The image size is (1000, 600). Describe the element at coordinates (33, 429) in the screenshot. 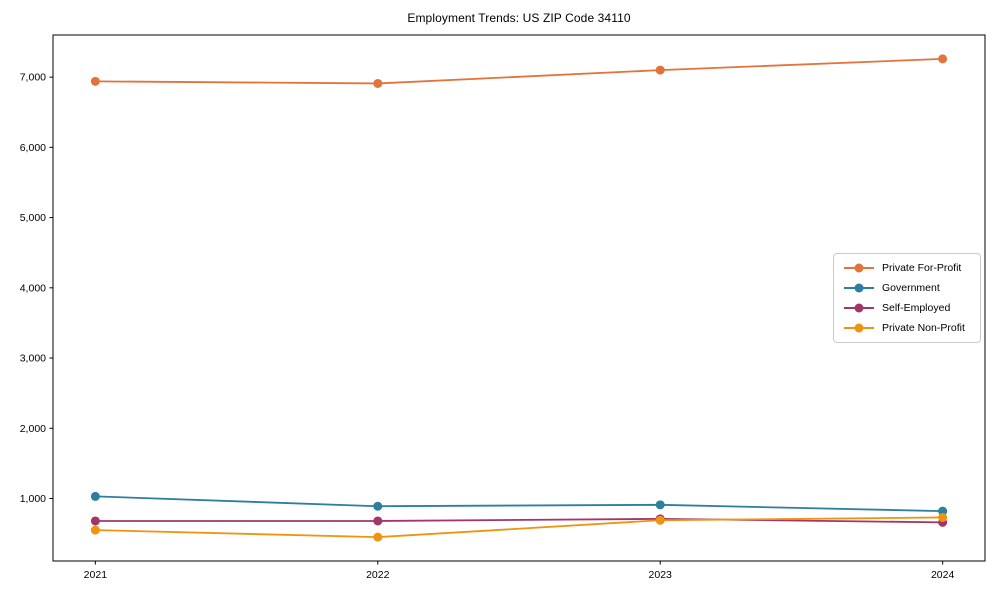

I see `y-axis-tick-label: 2,000` at that location.